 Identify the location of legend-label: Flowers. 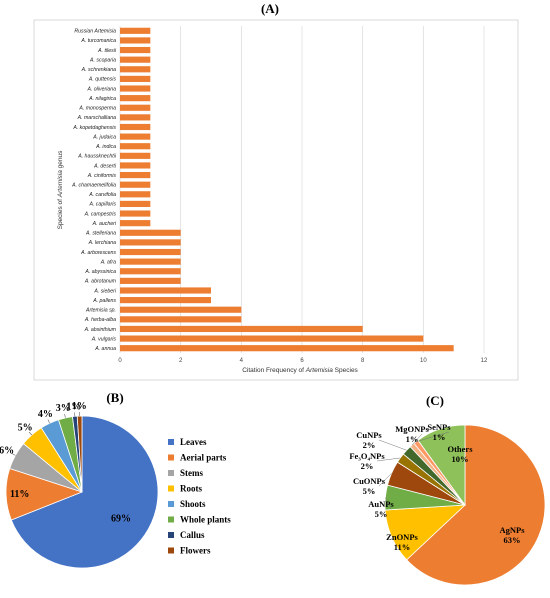
(195, 551).